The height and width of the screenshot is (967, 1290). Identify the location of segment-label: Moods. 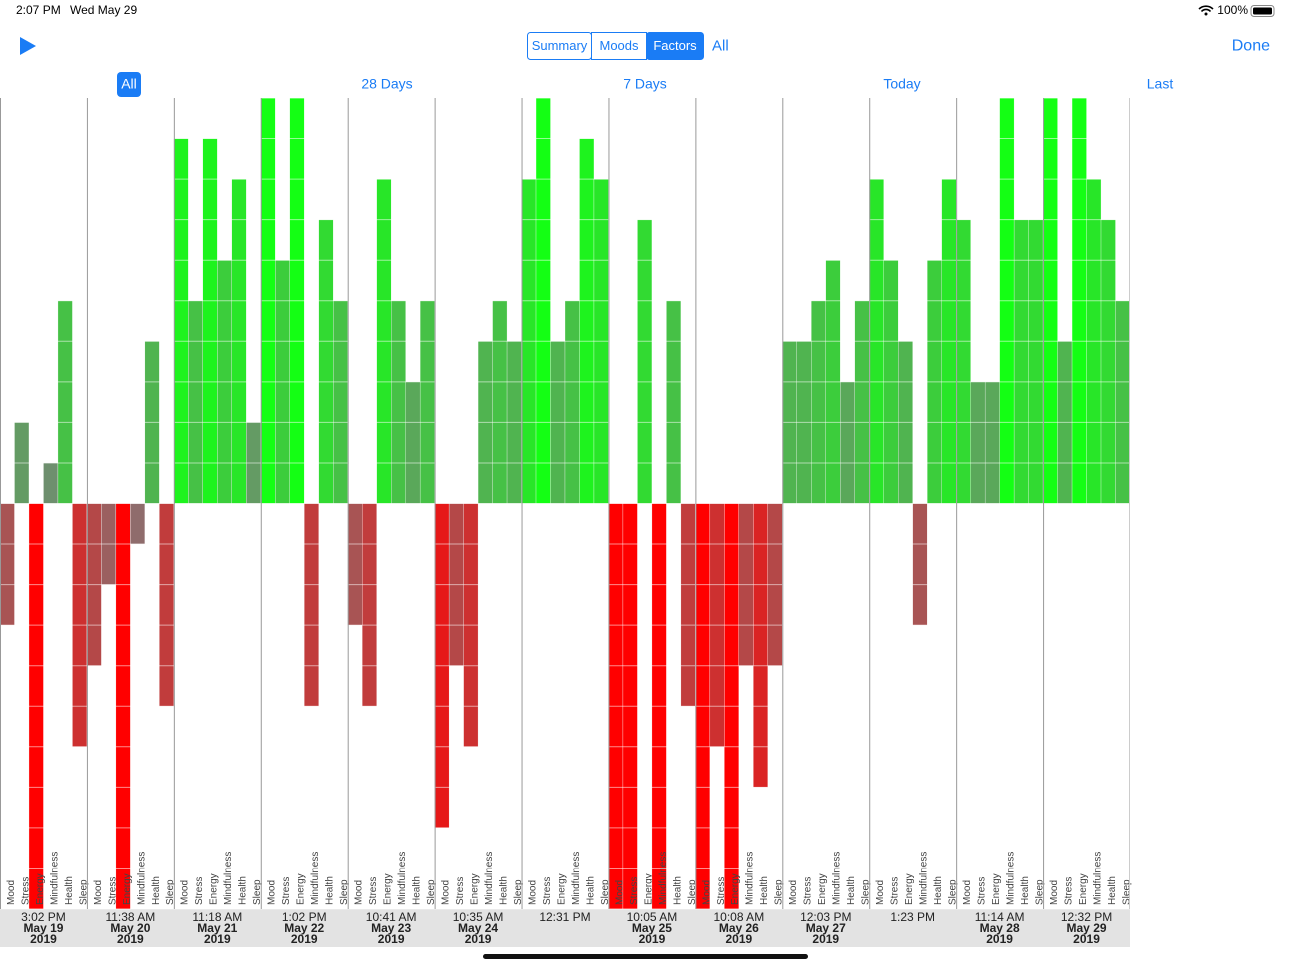
(619, 45).